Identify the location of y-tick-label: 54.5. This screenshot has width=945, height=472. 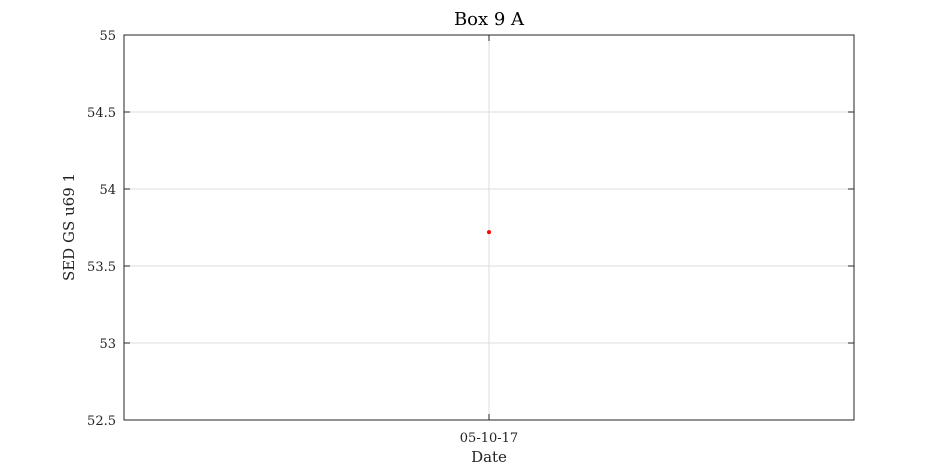
(101, 113).